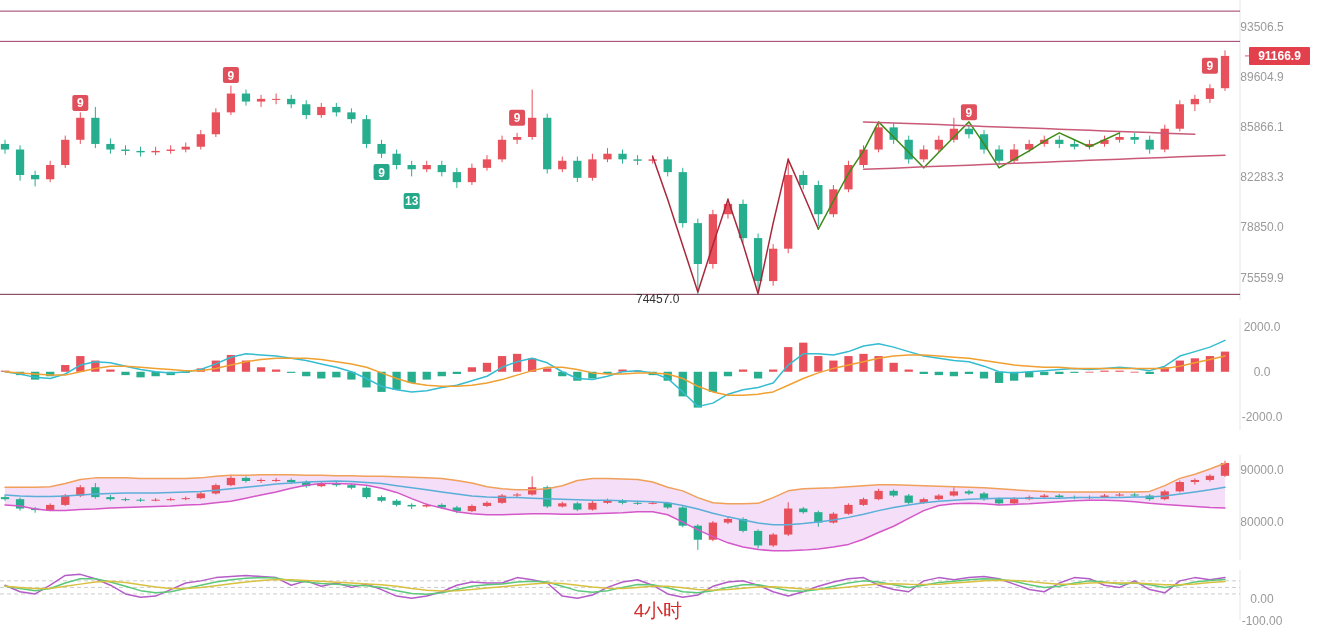  Describe the element at coordinates (1262, 372) in the screenshot. I see `y-tick-label: 0.0` at that location.